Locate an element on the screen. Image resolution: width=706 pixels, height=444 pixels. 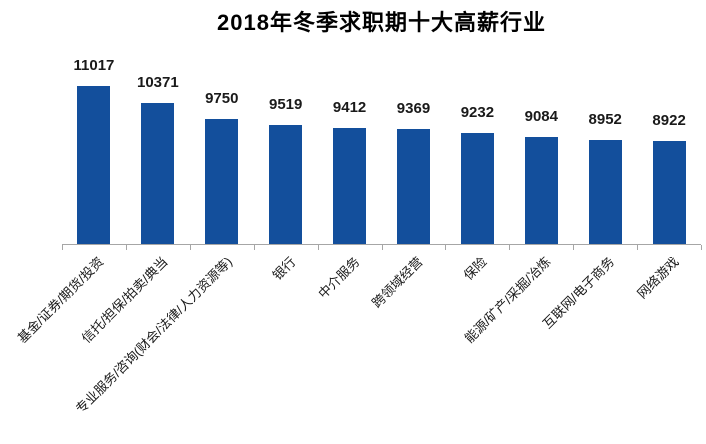
x-axis-line is located at coordinates (381, 244).